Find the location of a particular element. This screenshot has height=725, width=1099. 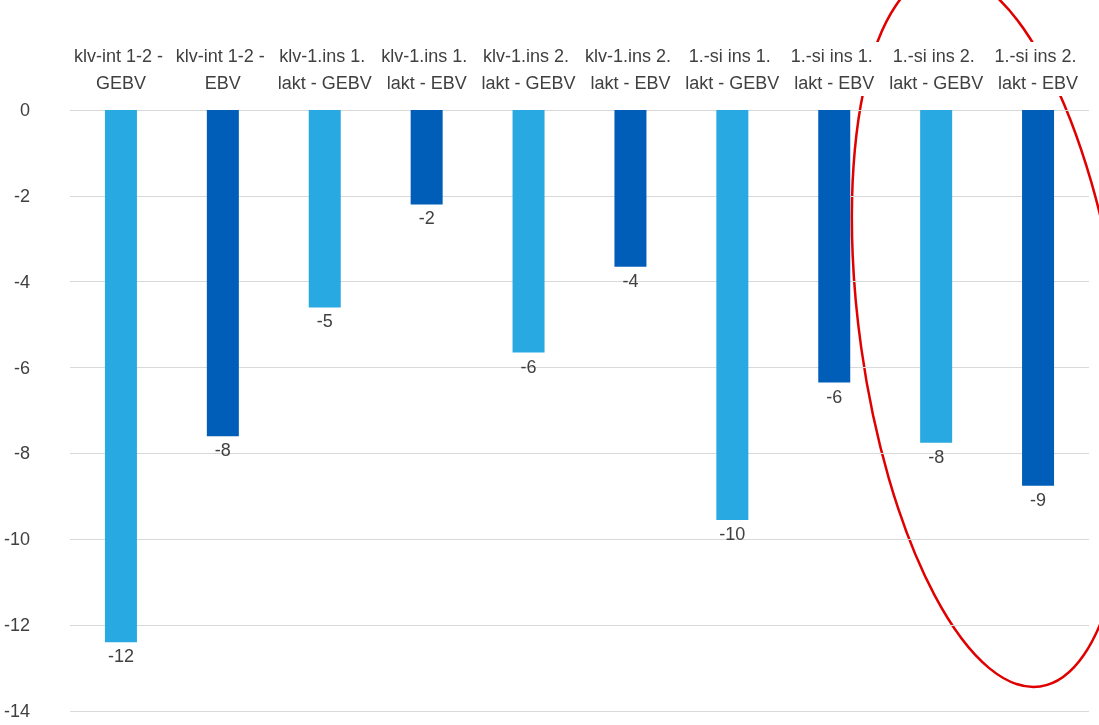

x-tick-label: klv-1.ins 1. lakt - GEBV is located at coordinates (324, 69).